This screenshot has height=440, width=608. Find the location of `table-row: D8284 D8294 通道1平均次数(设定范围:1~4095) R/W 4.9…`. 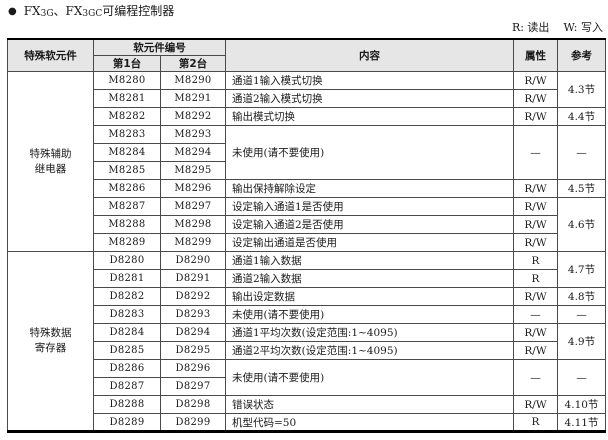

table-row: D8284 D8294 通道1平均次数(设定范围:1~4095) R/W 4.9… is located at coordinates (307, 341).